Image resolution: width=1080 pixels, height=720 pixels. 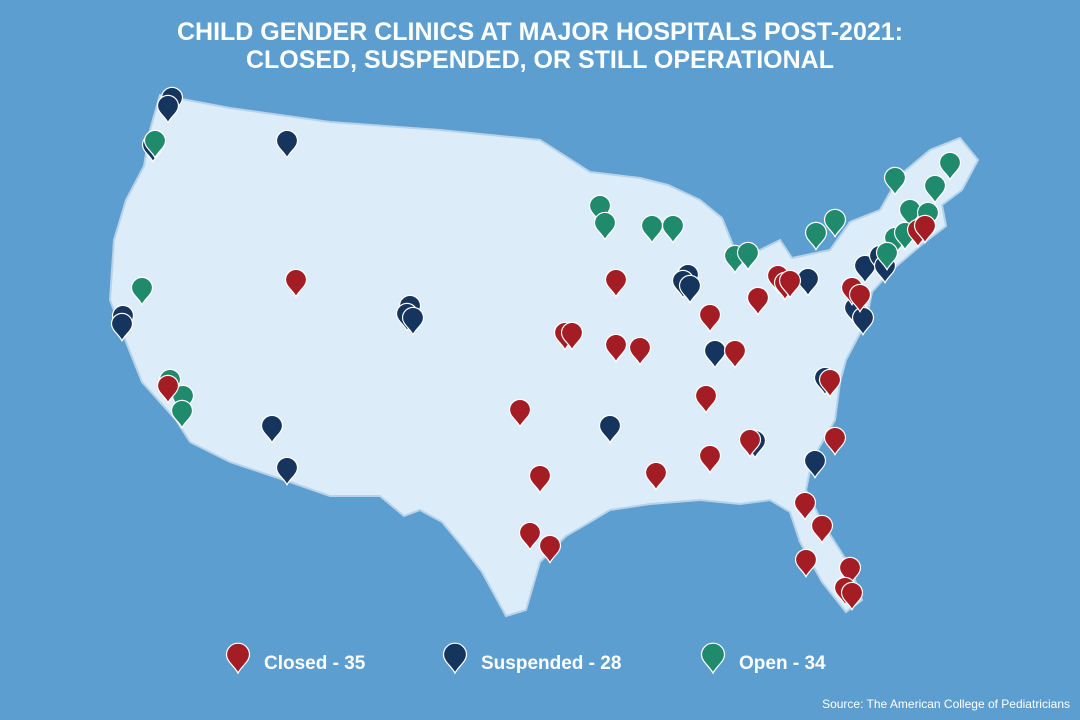 I want to click on legend-label: Closed - 35, so click(x=315, y=663).